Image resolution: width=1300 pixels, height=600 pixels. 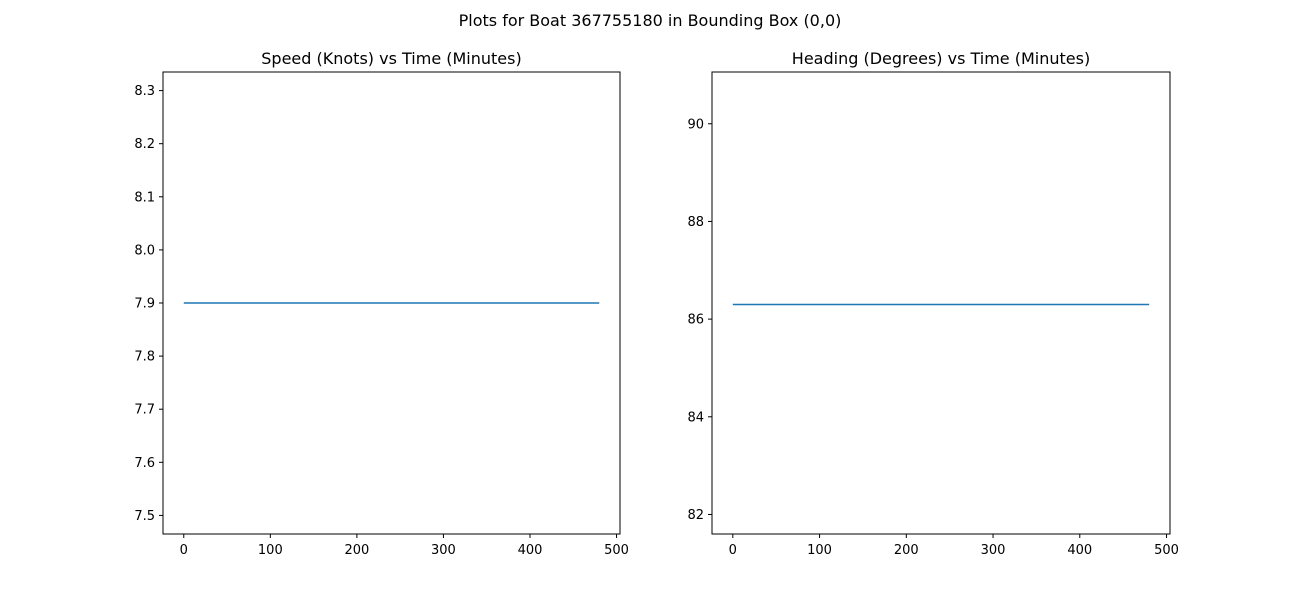 What do you see at coordinates (941, 58) in the screenshot?
I see `heading-chart-title: Heading (Degrees) vs Time (Minutes)` at bounding box center [941, 58].